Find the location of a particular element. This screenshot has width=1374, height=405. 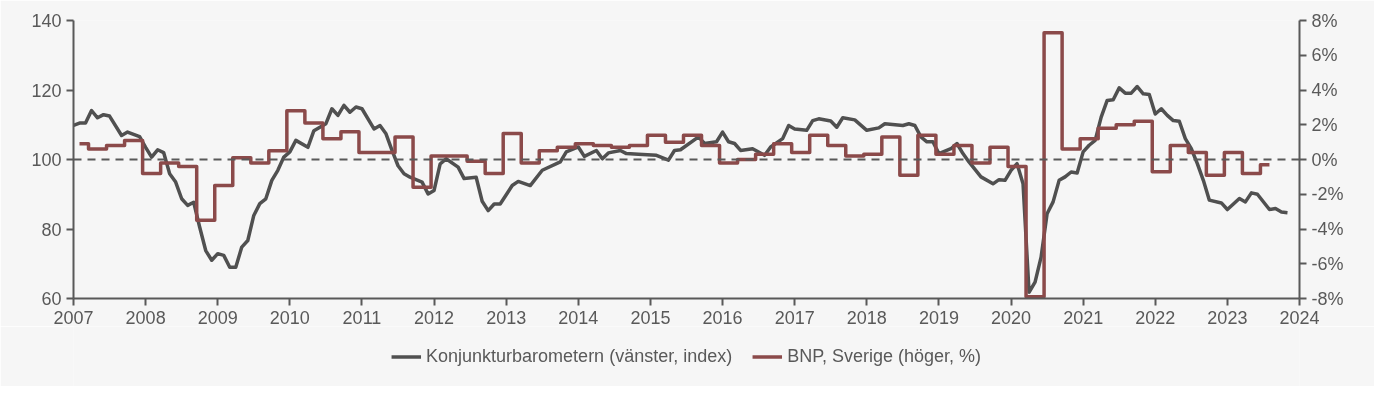

y2-tick-label: -4% is located at coordinates (1327, 229).